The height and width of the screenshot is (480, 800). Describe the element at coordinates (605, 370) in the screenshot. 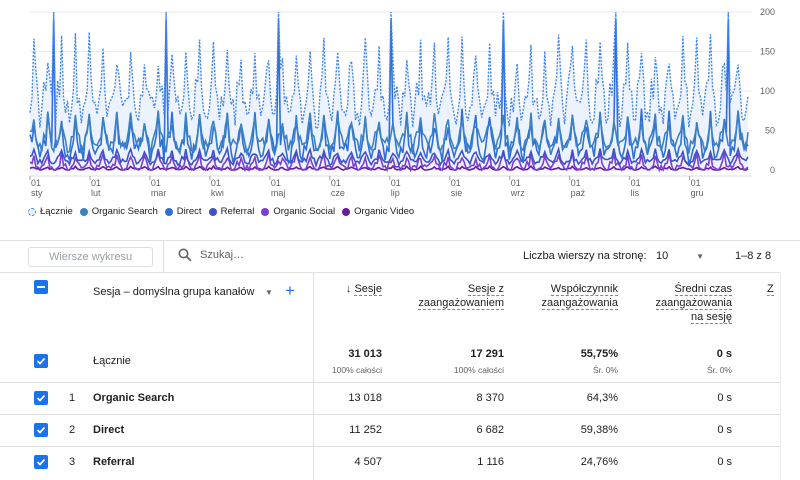

I see `total-rate-sub: Śr. 0%` at that location.